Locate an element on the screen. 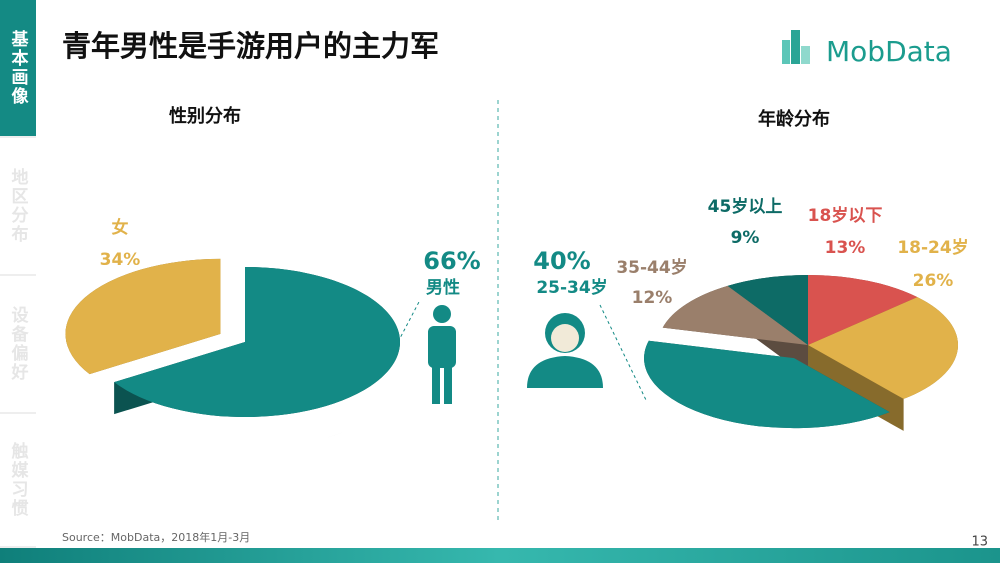  page-number: 13 is located at coordinates (979, 542).